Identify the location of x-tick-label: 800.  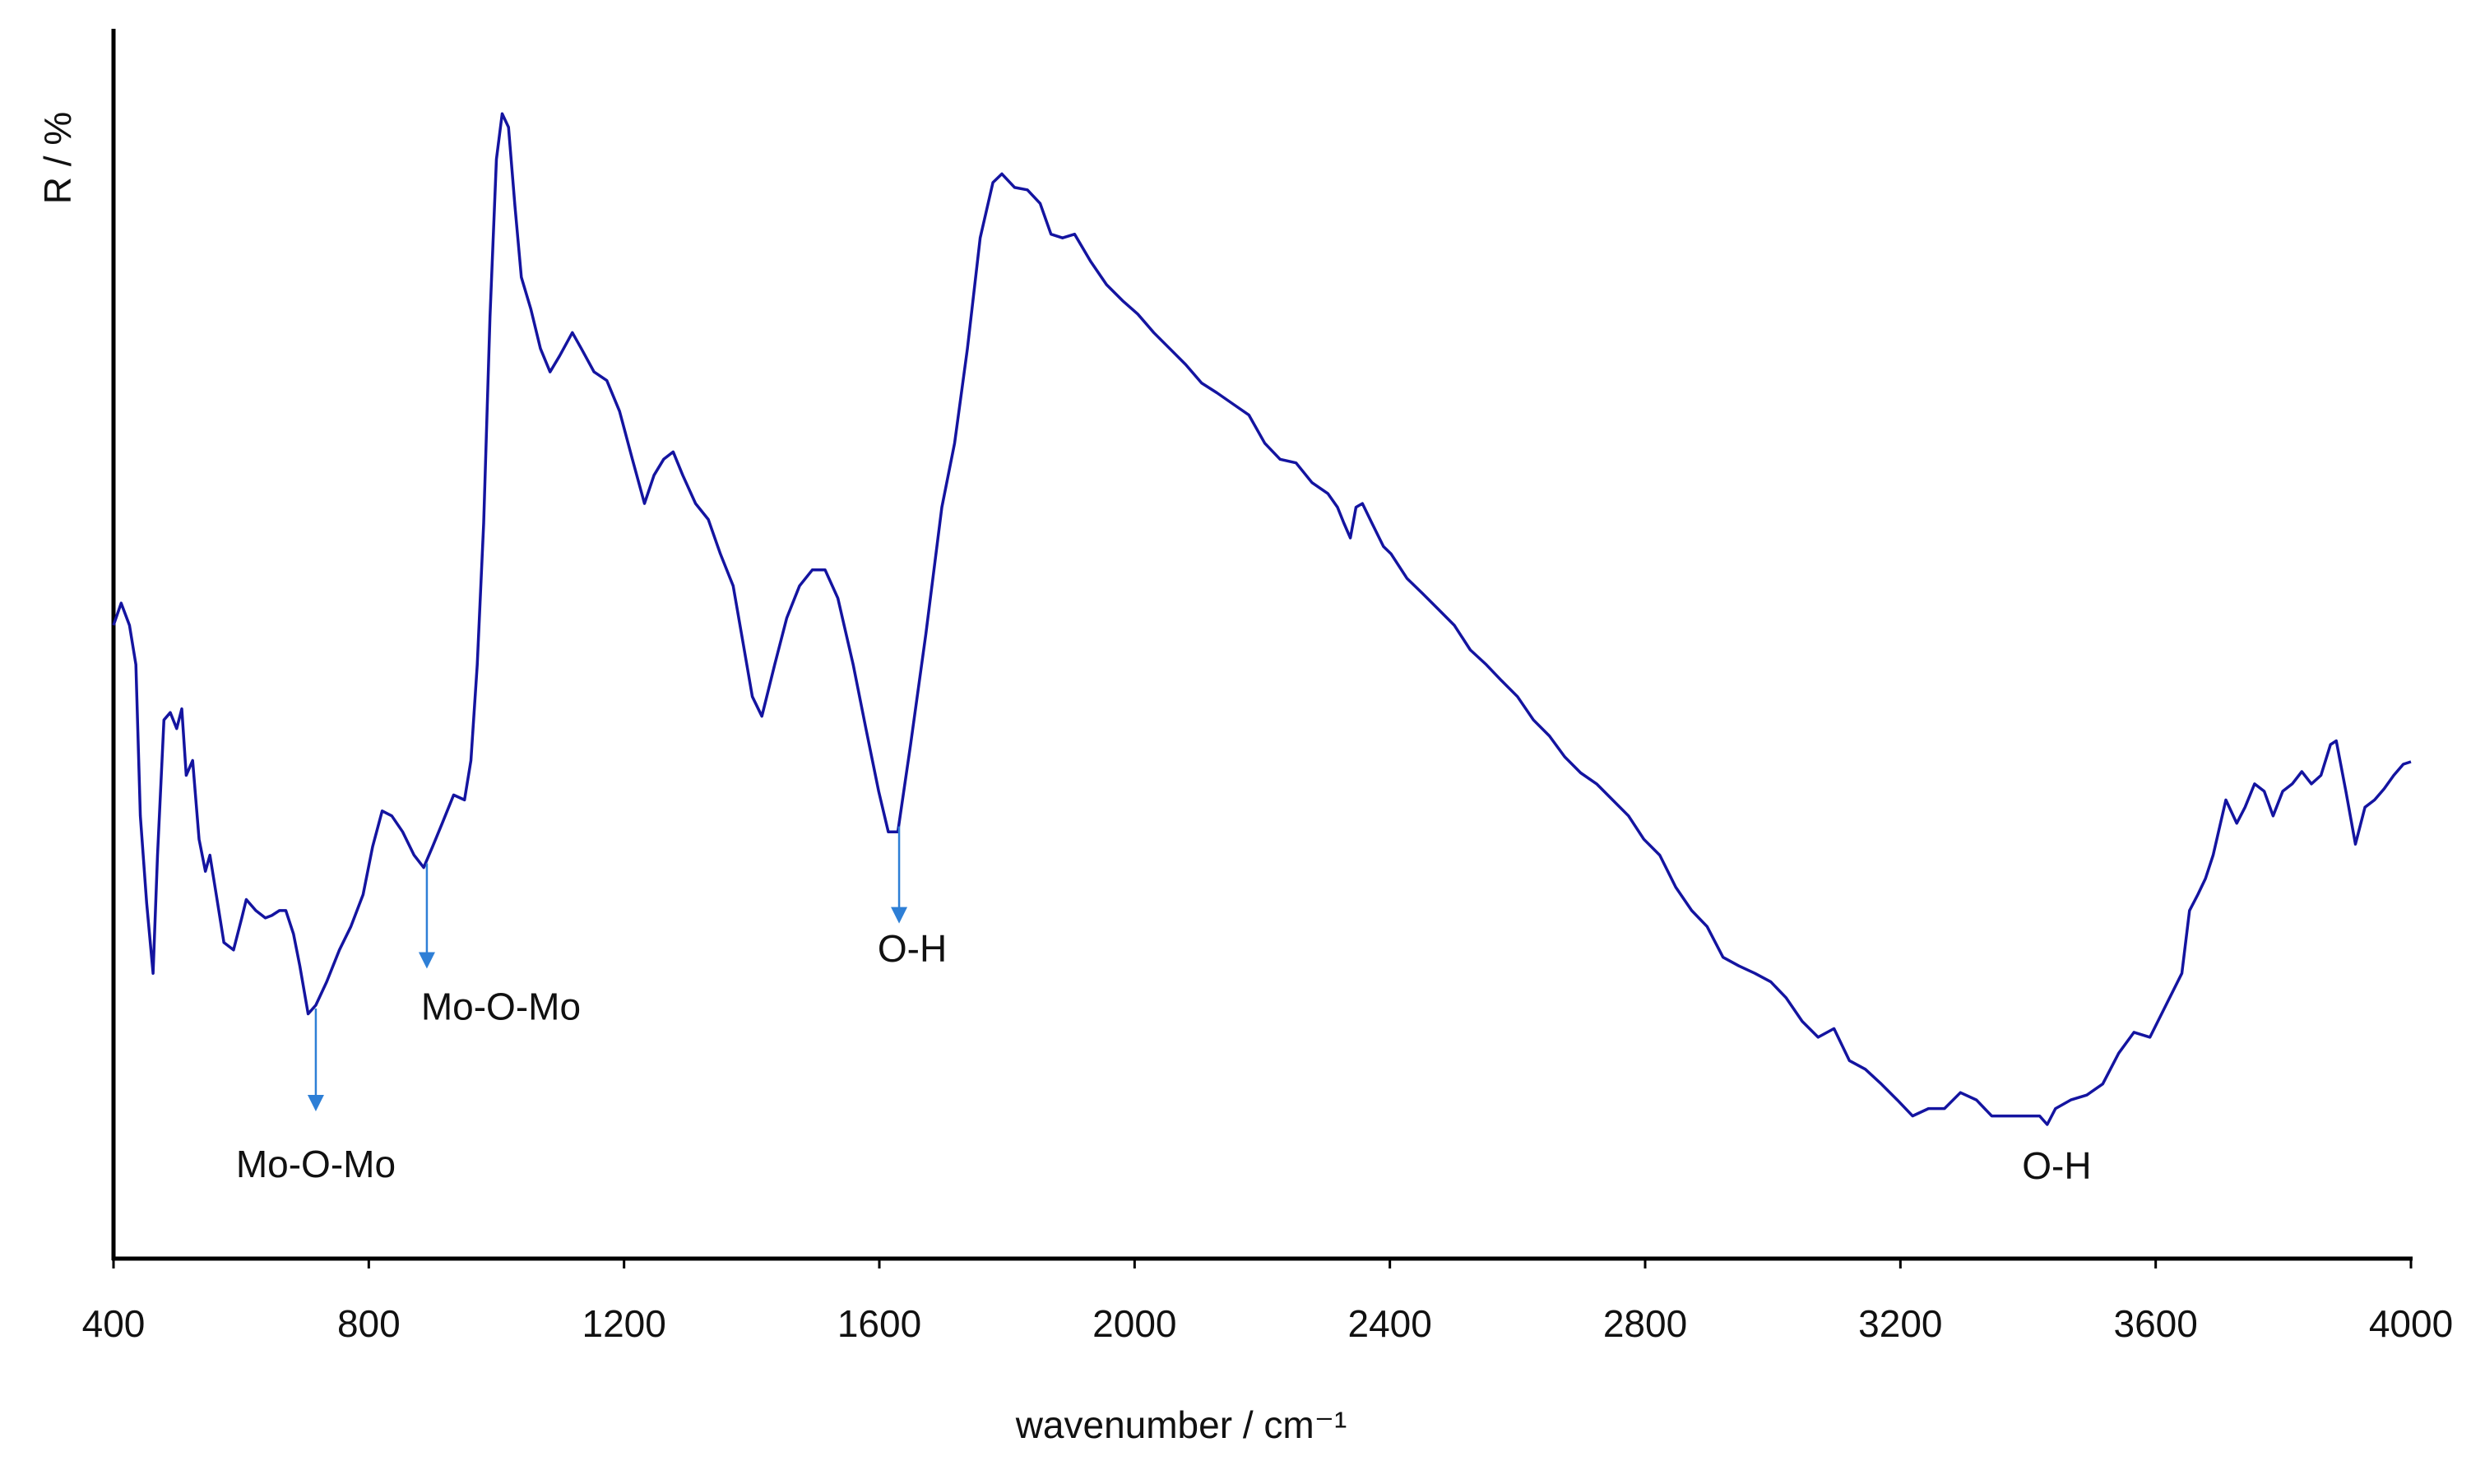
(369, 1323).